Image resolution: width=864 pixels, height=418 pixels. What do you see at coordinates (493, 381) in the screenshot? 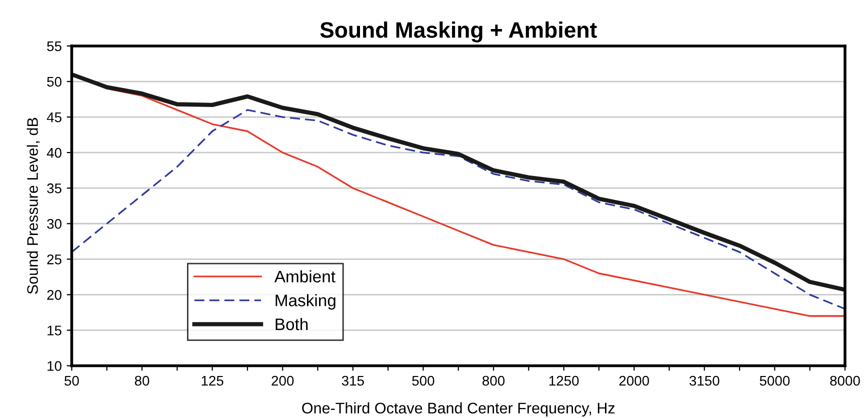
I see `x-tick-label: 800` at bounding box center [493, 381].